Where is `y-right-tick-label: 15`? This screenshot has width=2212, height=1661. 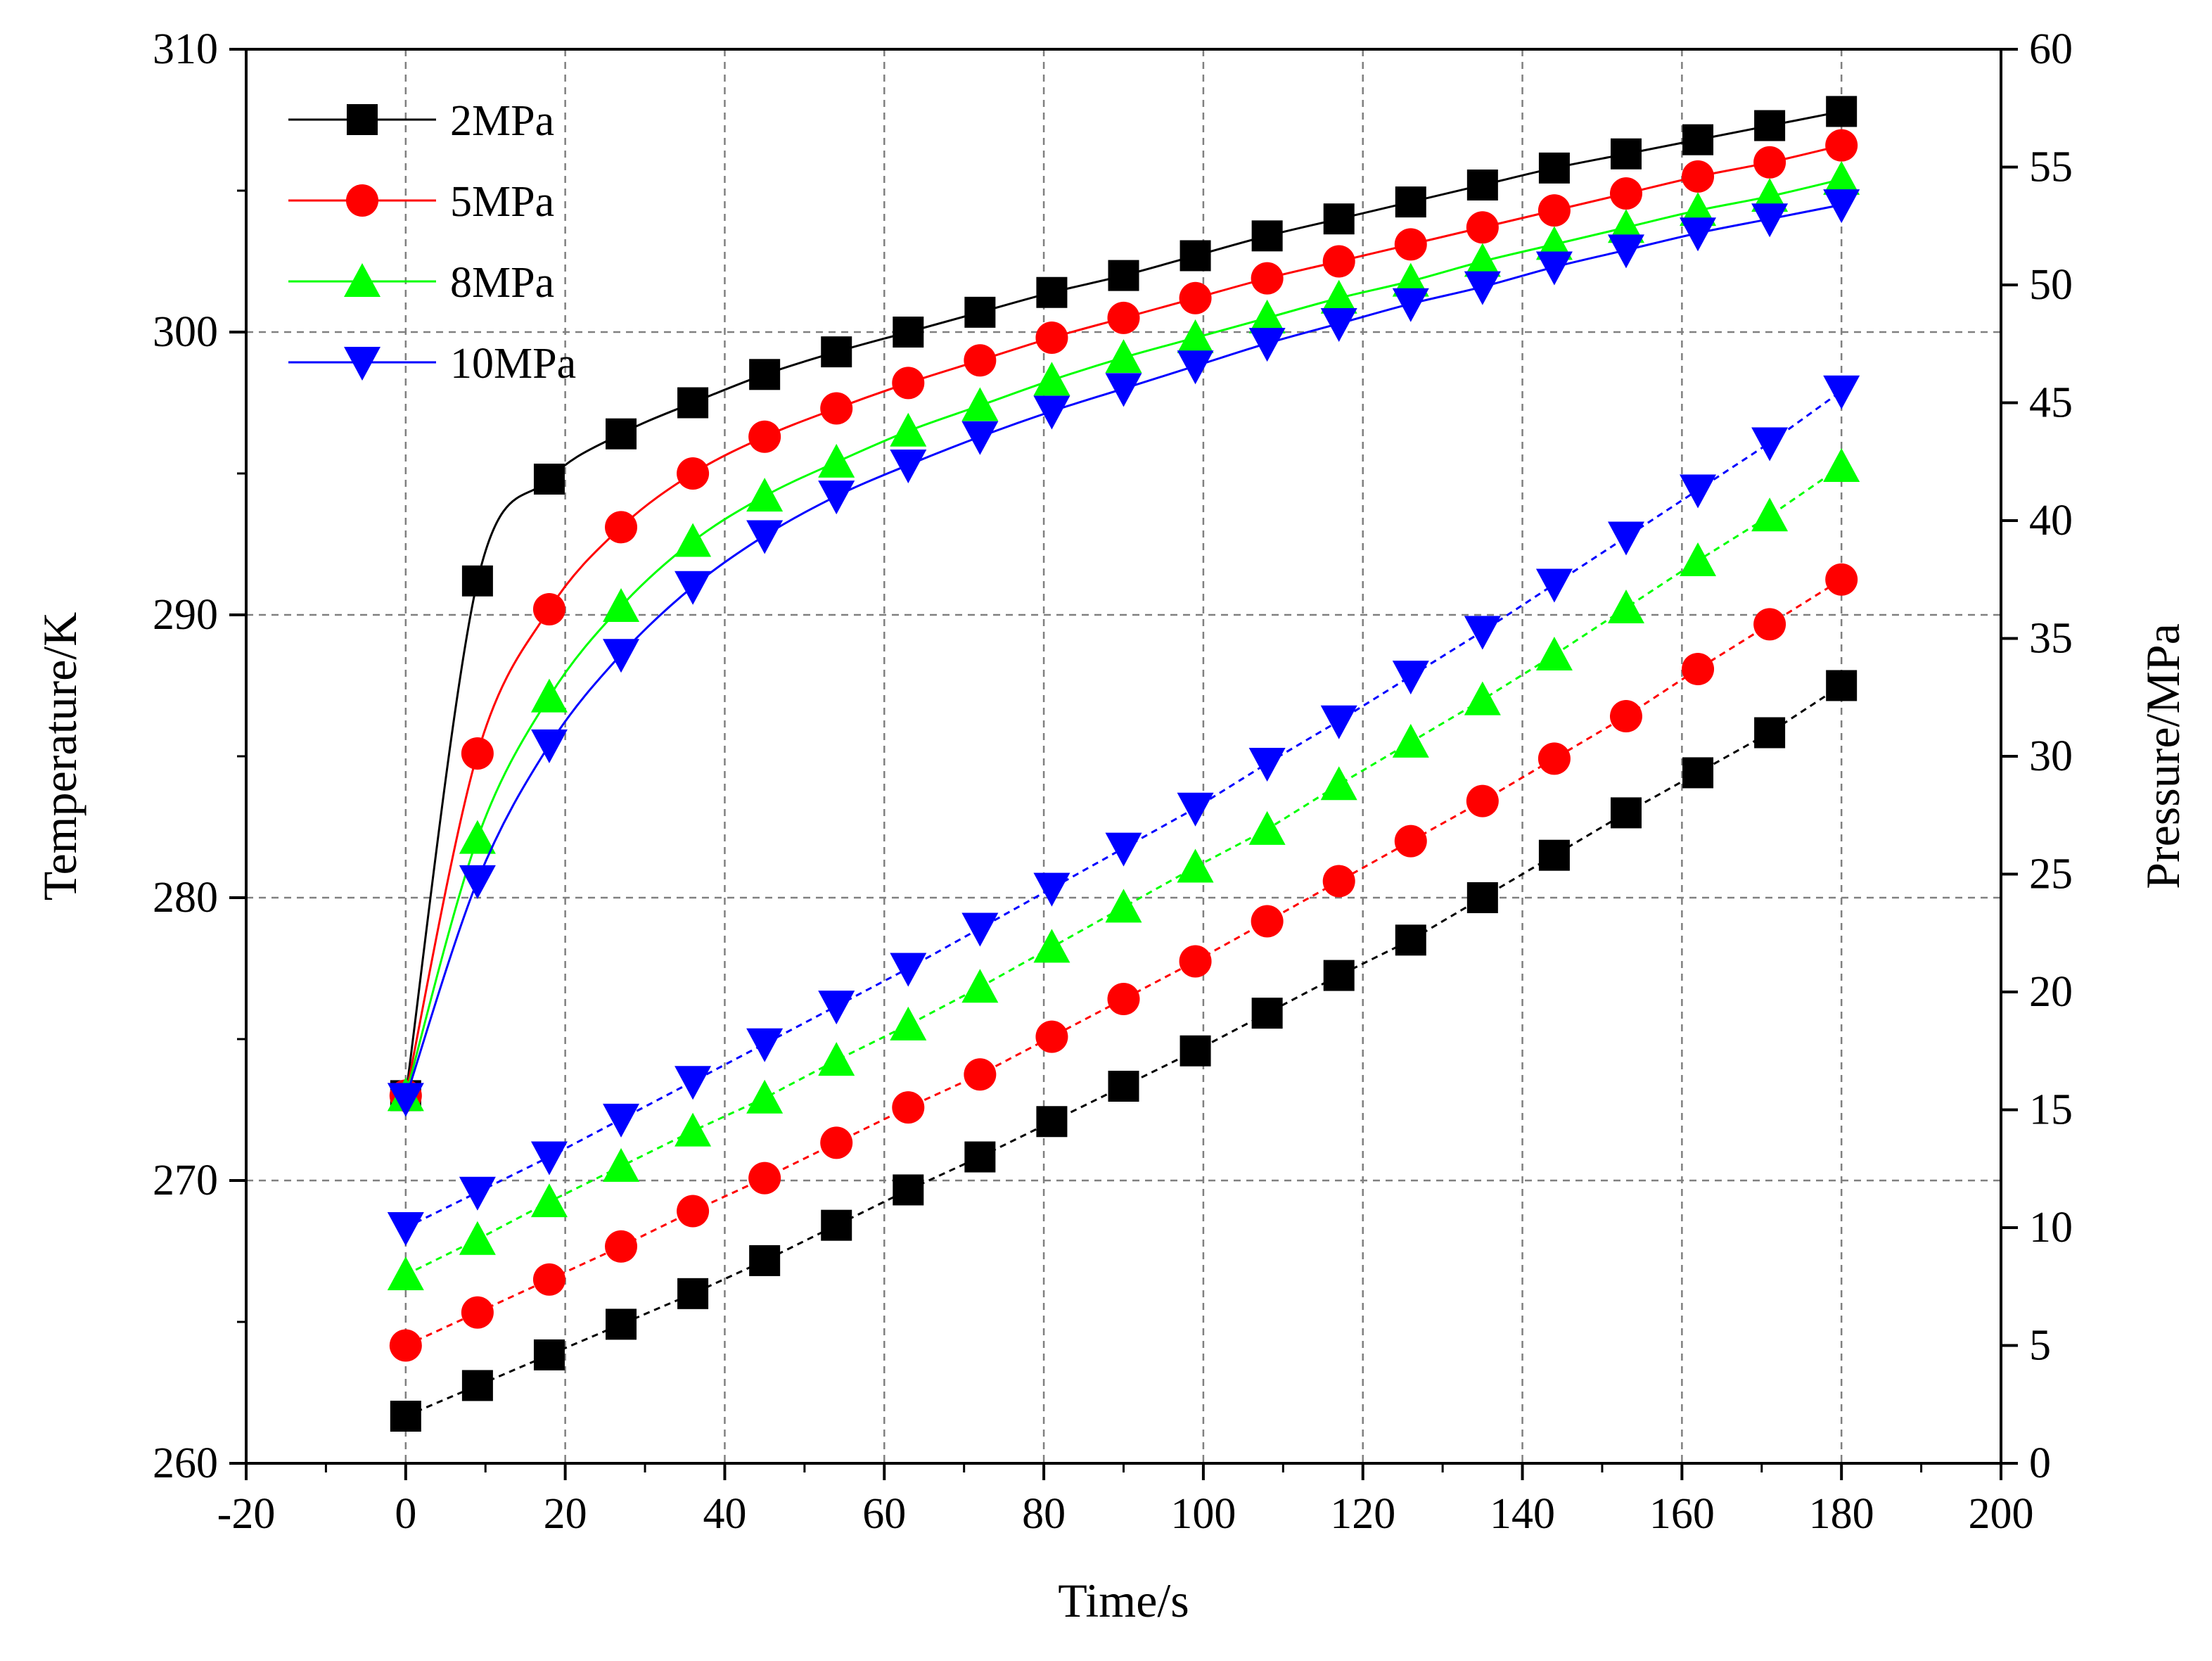 y-right-tick-label: 15 is located at coordinates (2051, 1110).